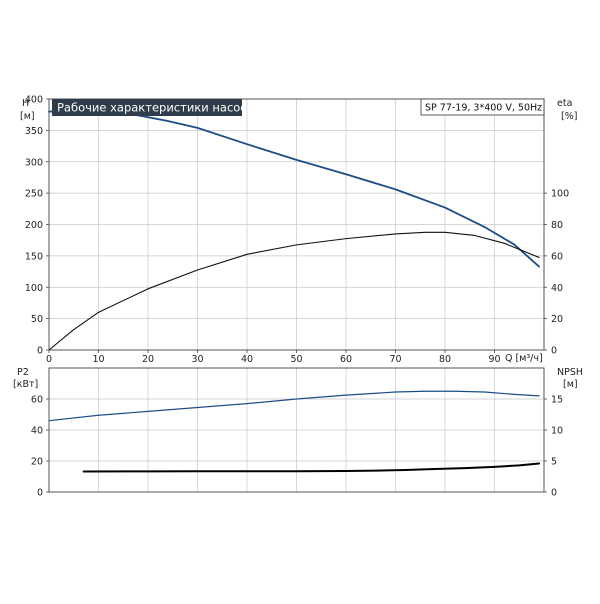  What do you see at coordinates (23, 372) in the screenshot?
I see `bottom-left-axis-label: P2` at bounding box center [23, 372].